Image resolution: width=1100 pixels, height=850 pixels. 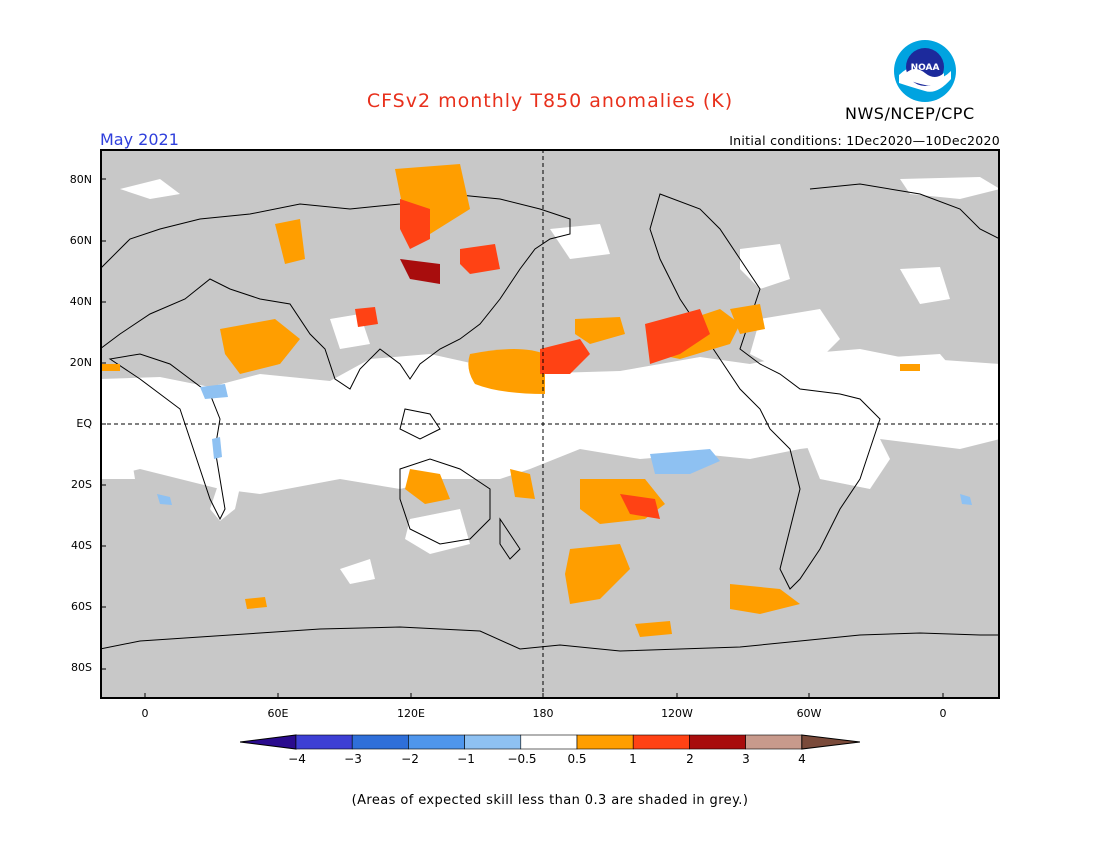 I want to click on colorbar-label: −1, so click(x=466, y=759).